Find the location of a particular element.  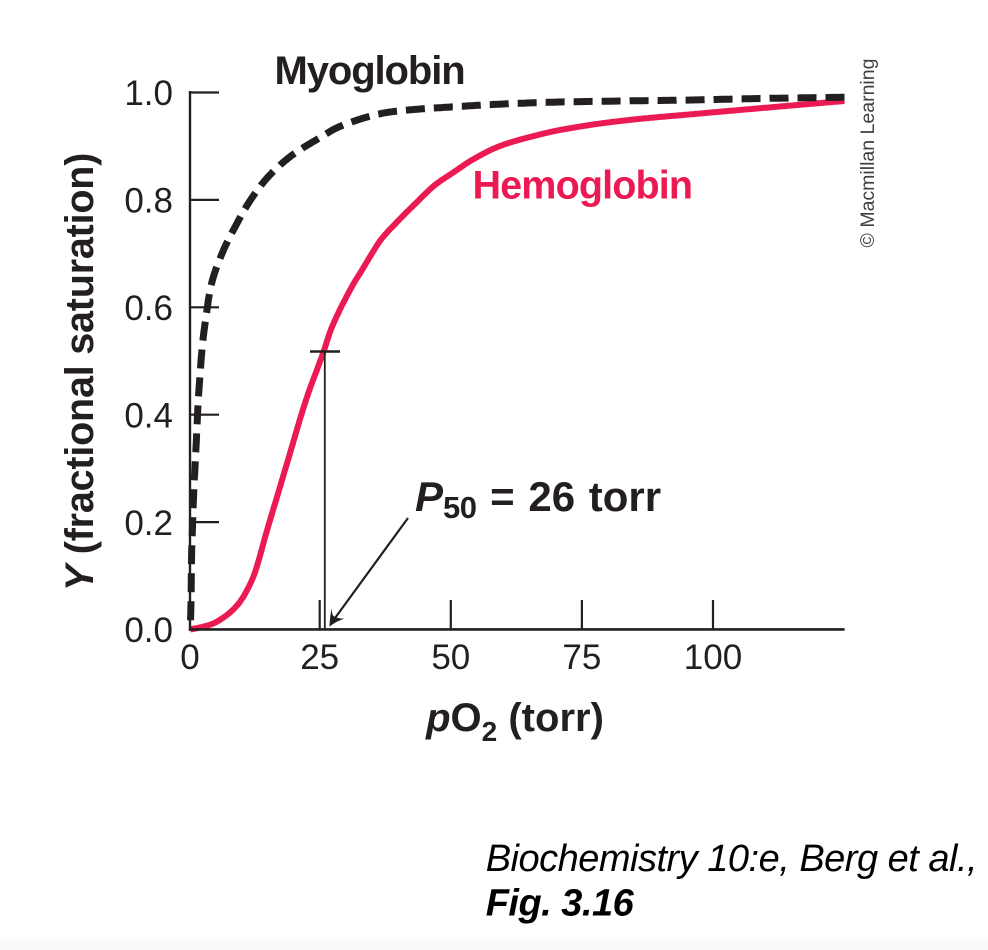

svg-text: 0 is located at coordinates (189, 657).